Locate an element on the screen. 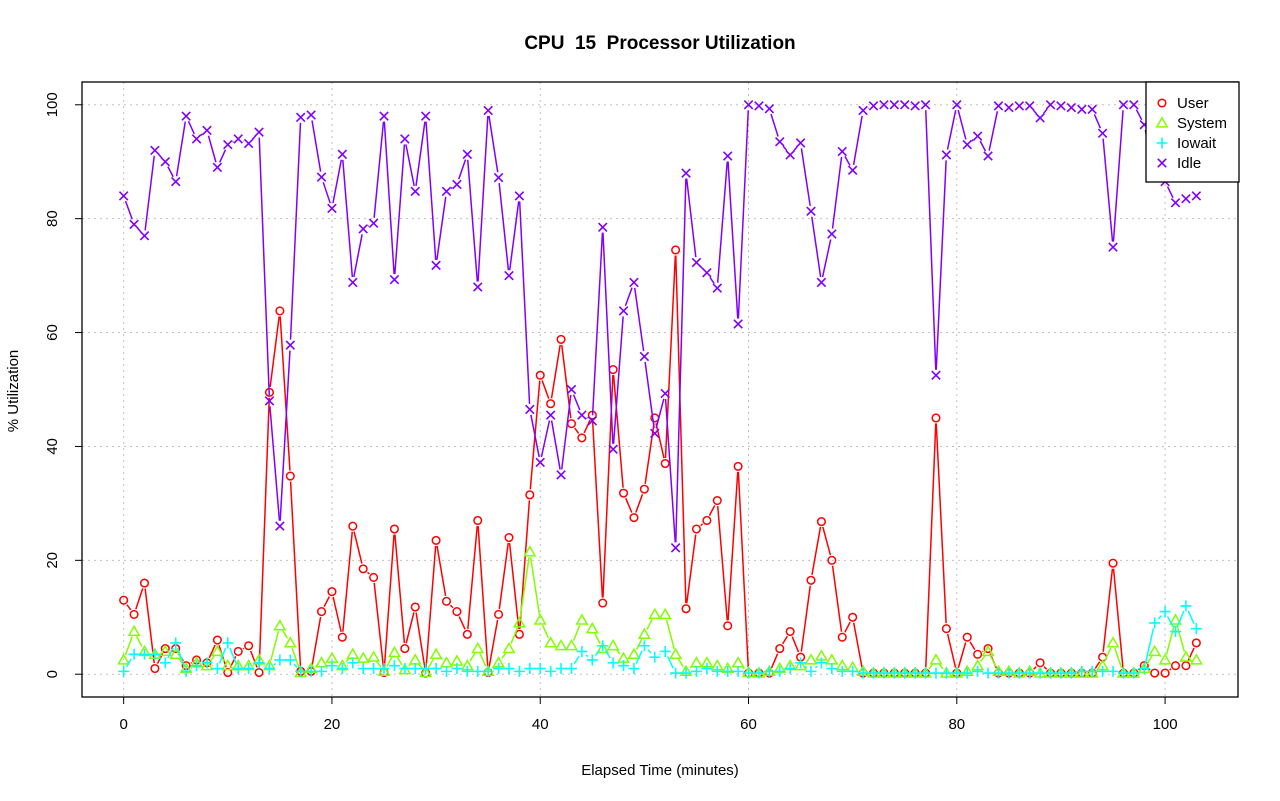 The image size is (1280, 801). legend-marker-user is located at coordinates (1162, 103).